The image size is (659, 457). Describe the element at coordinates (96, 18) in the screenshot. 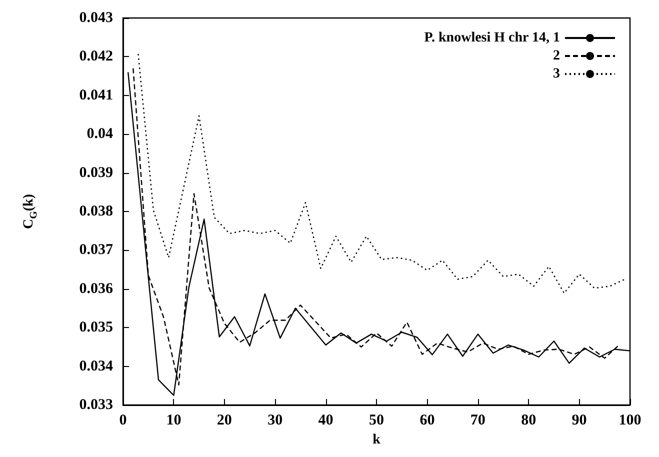

I see `y-tick-label: 0.043` at that location.